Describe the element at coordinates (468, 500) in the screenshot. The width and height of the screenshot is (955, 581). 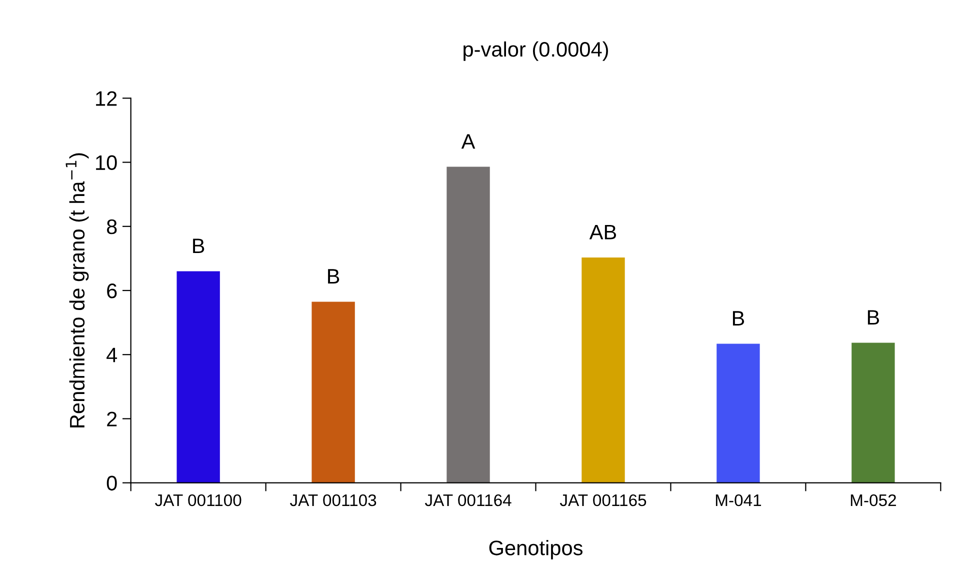
I see `x-tick-label: JAT 001164` at that location.